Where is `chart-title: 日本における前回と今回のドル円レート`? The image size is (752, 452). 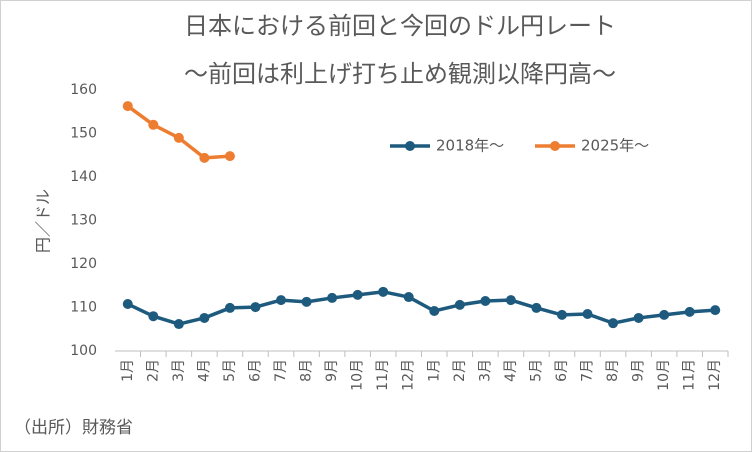 chart-title: 日本における前回と今回のドル円レート is located at coordinates (400, 26).